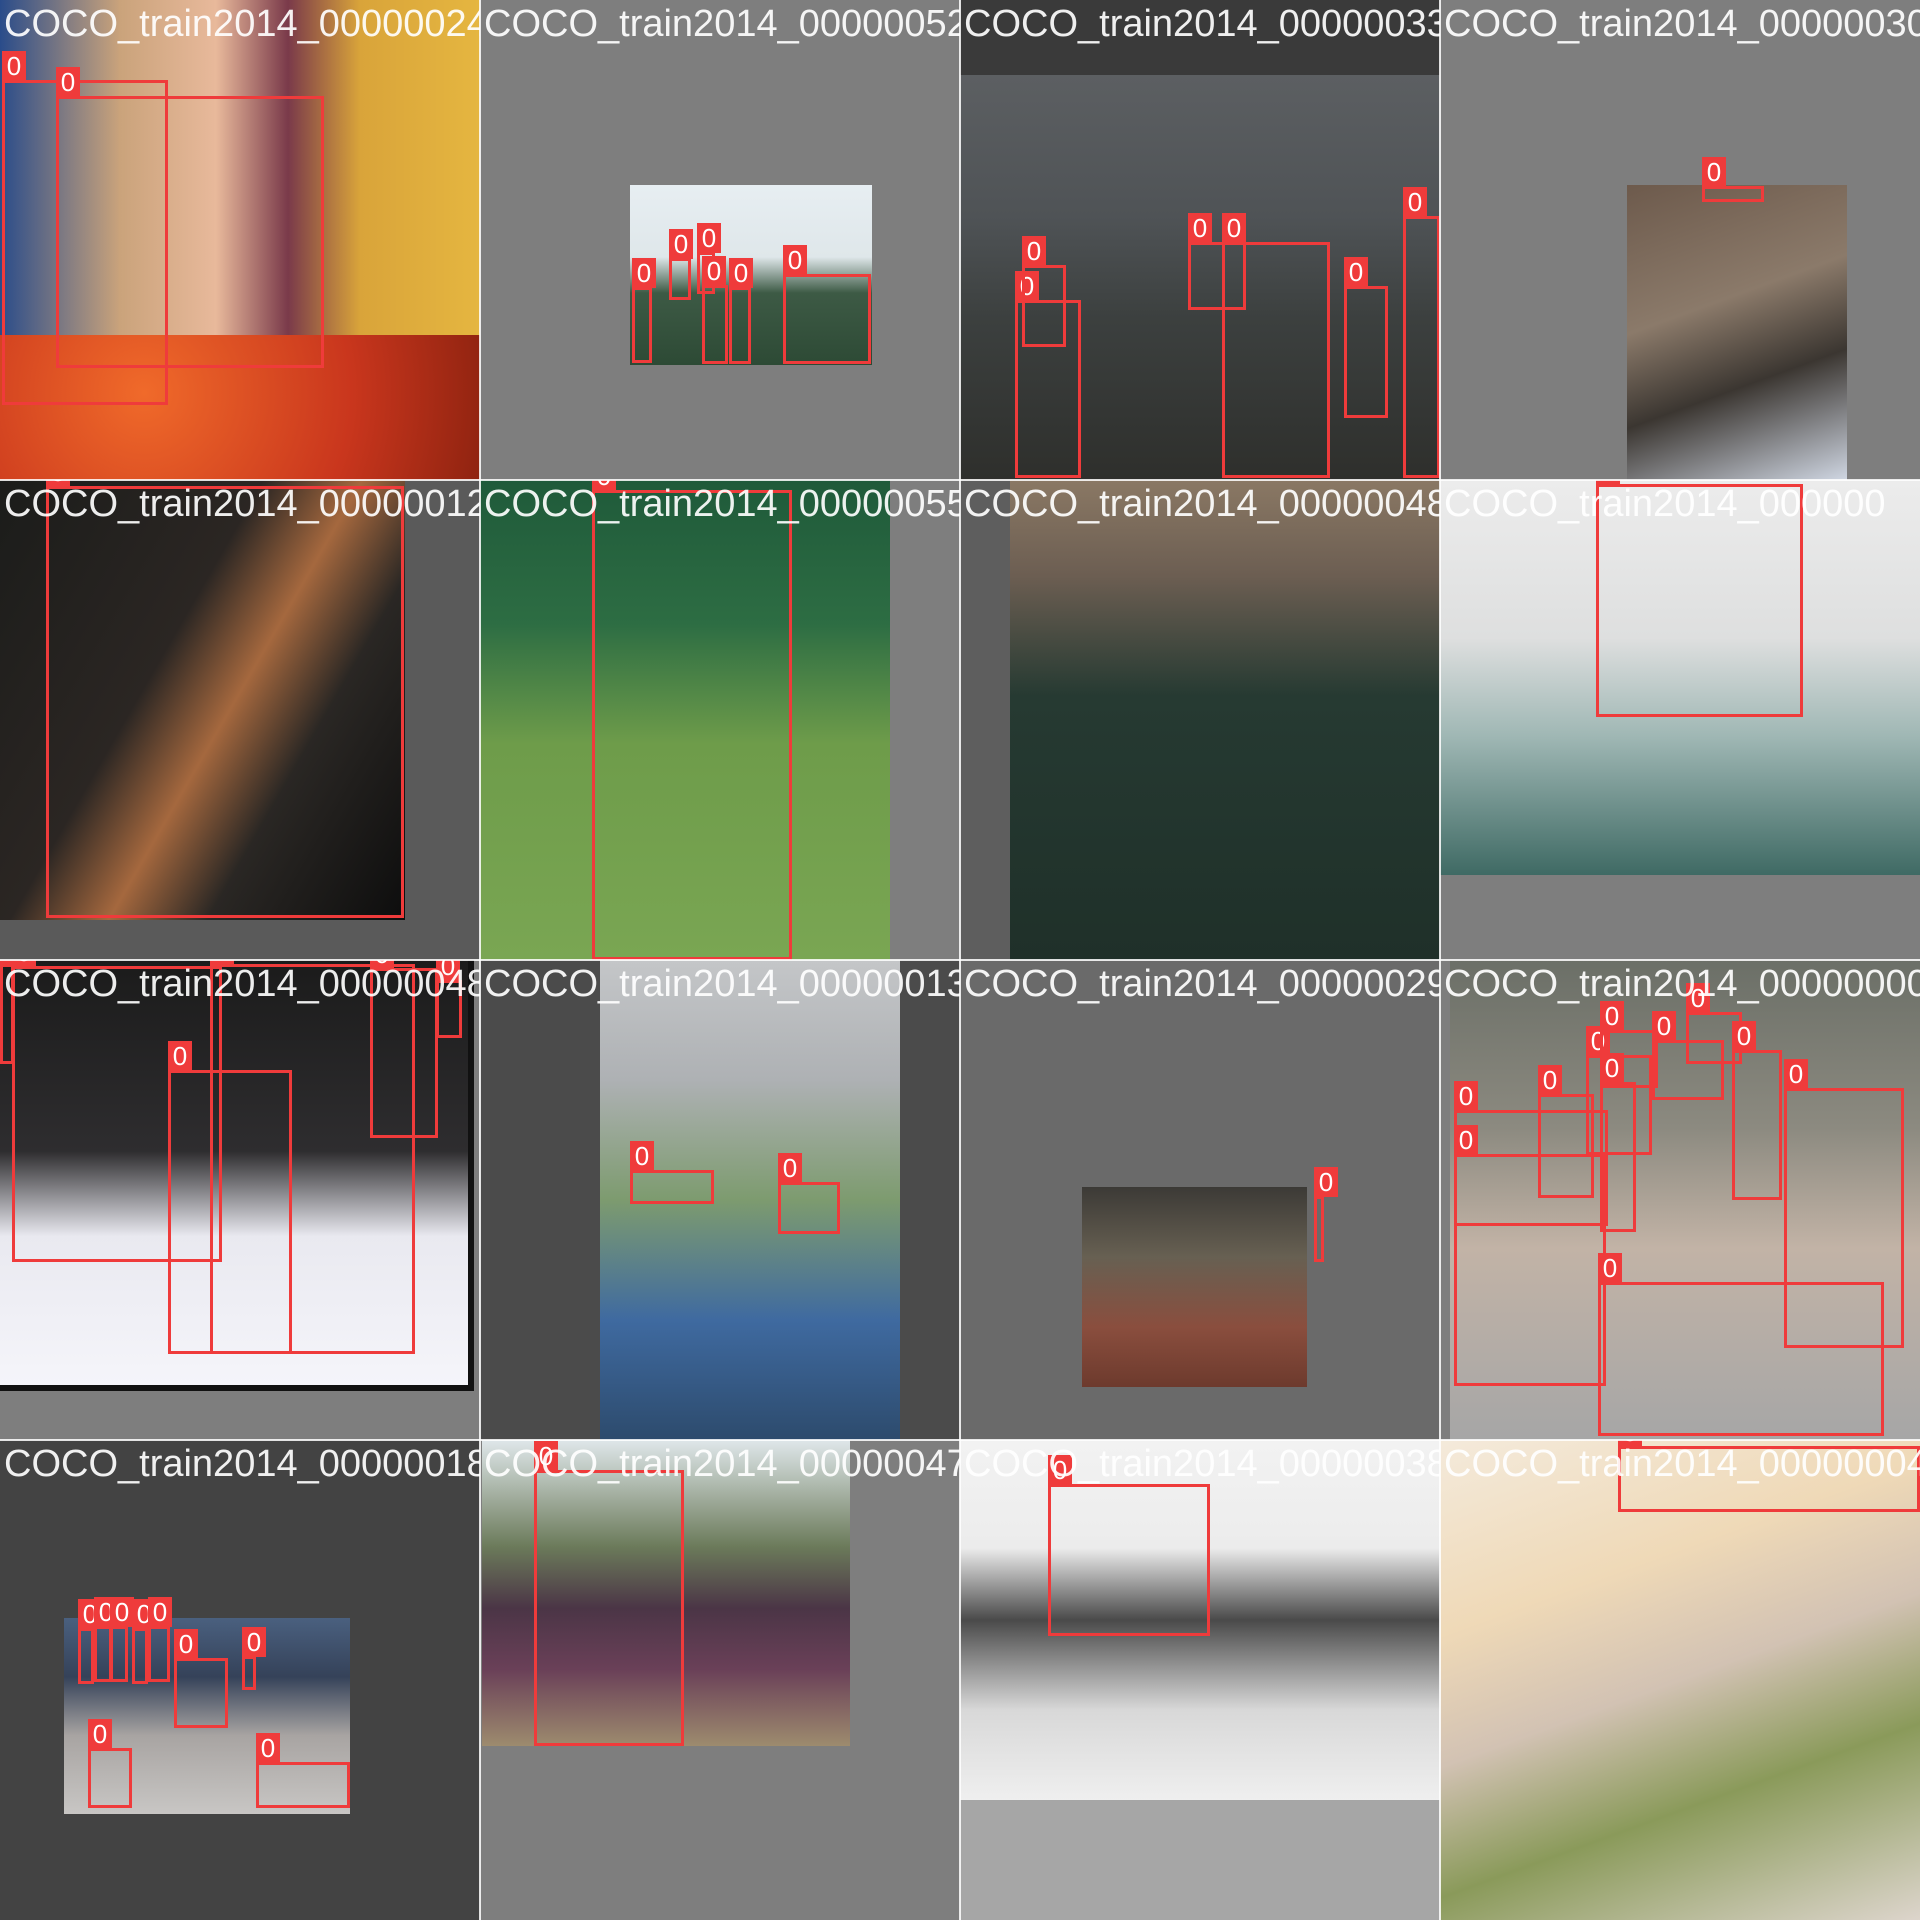 Image resolution: width=1920 pixels, height=1920 pixels. I want to click on mosaic-tile-10: COCO_train2014_000000136664.jpg 0 0, so click(720, 1200).